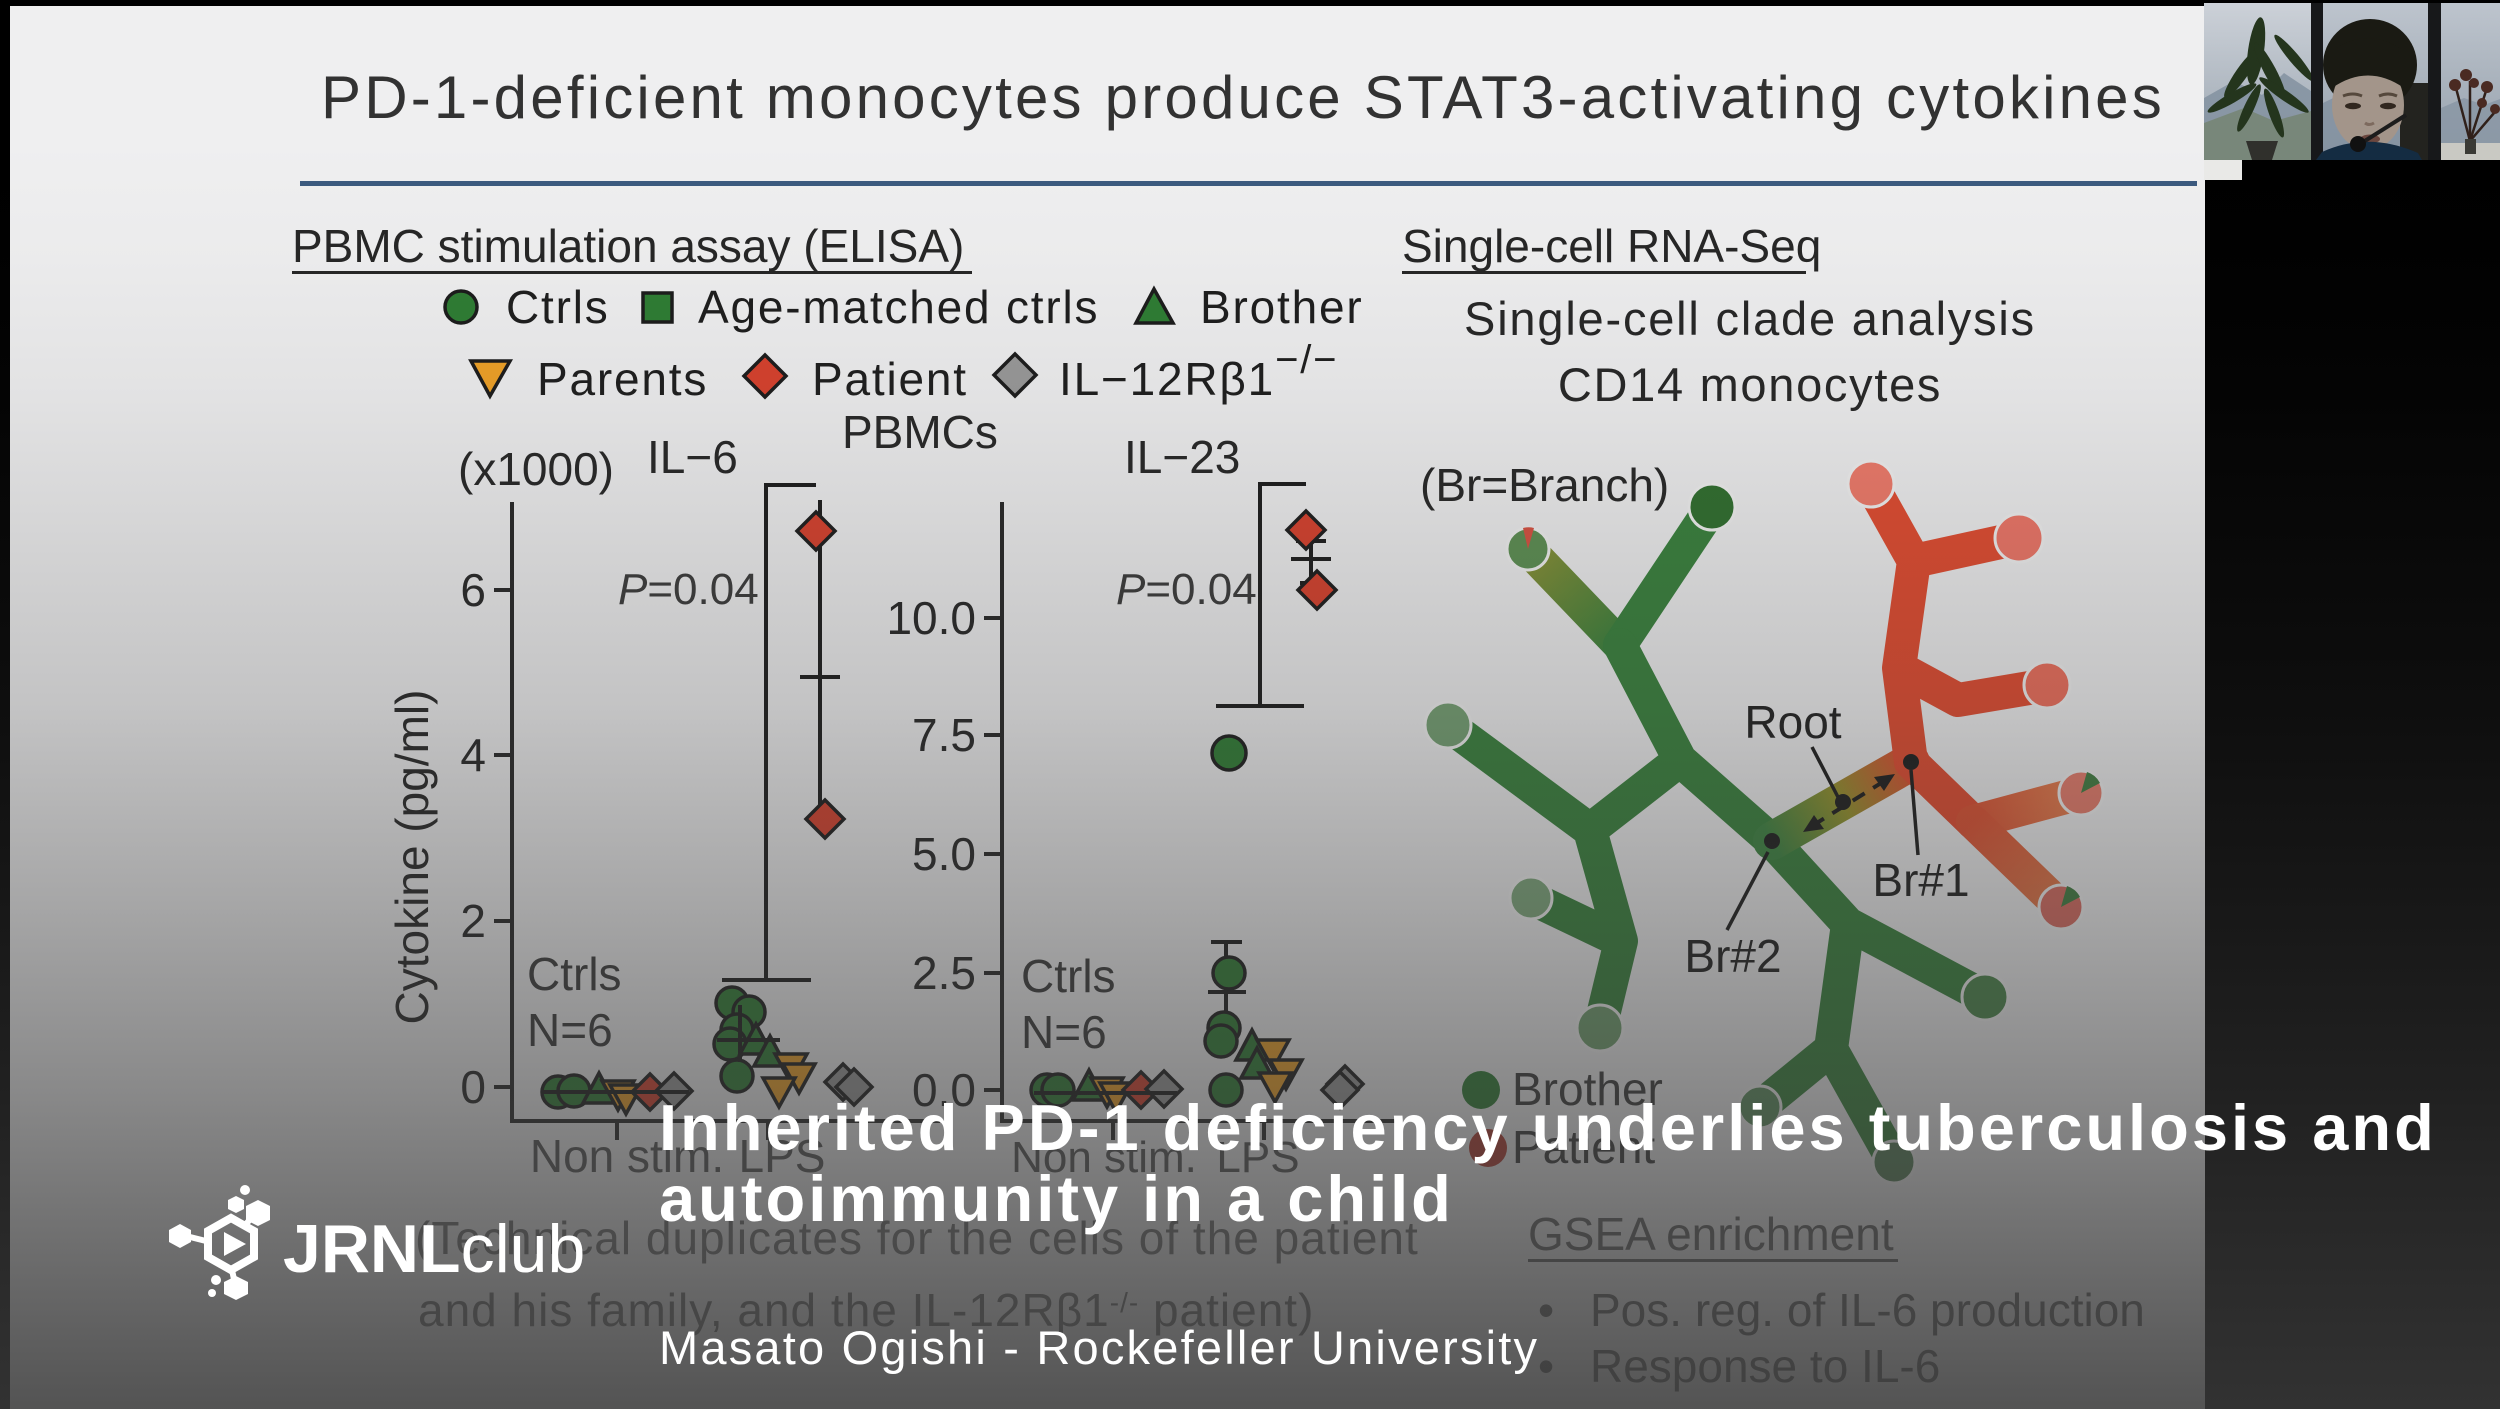 The image size is (2500, 1409). I want to click on svg-text:Masato Ogishi - Rockefeller Un: Masato Ogishi - Rockefeller University, so click(1099, 1347).